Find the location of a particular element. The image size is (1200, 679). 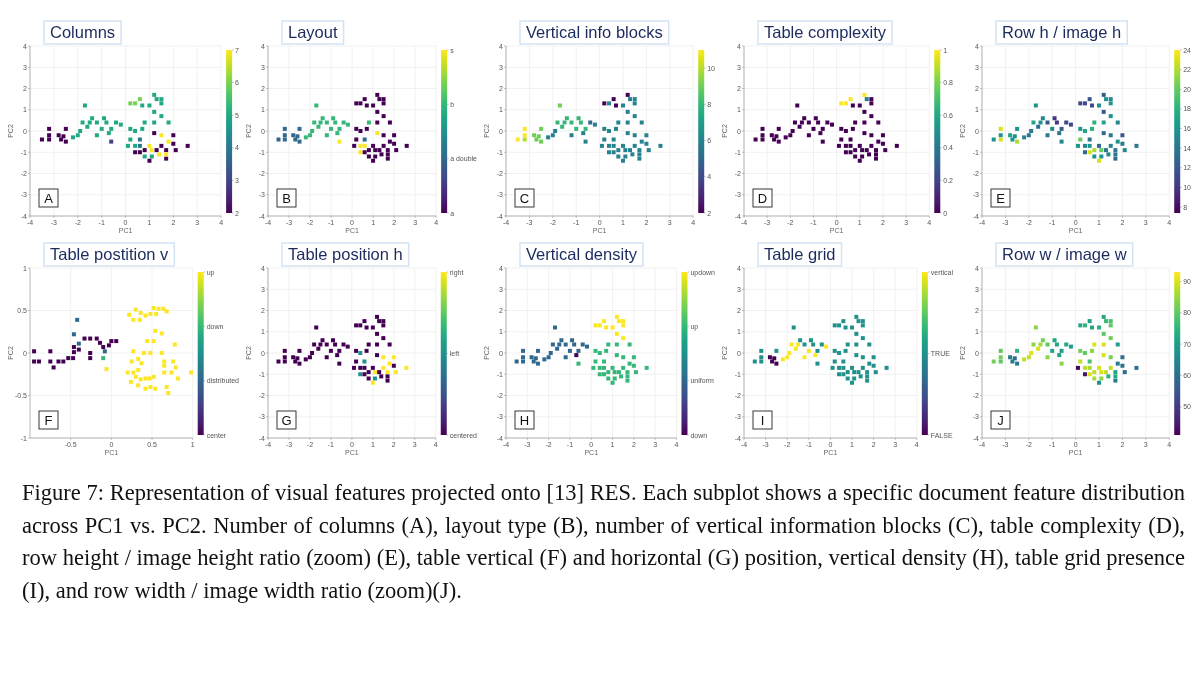

annotation: H is located at coordinates (524, 420).